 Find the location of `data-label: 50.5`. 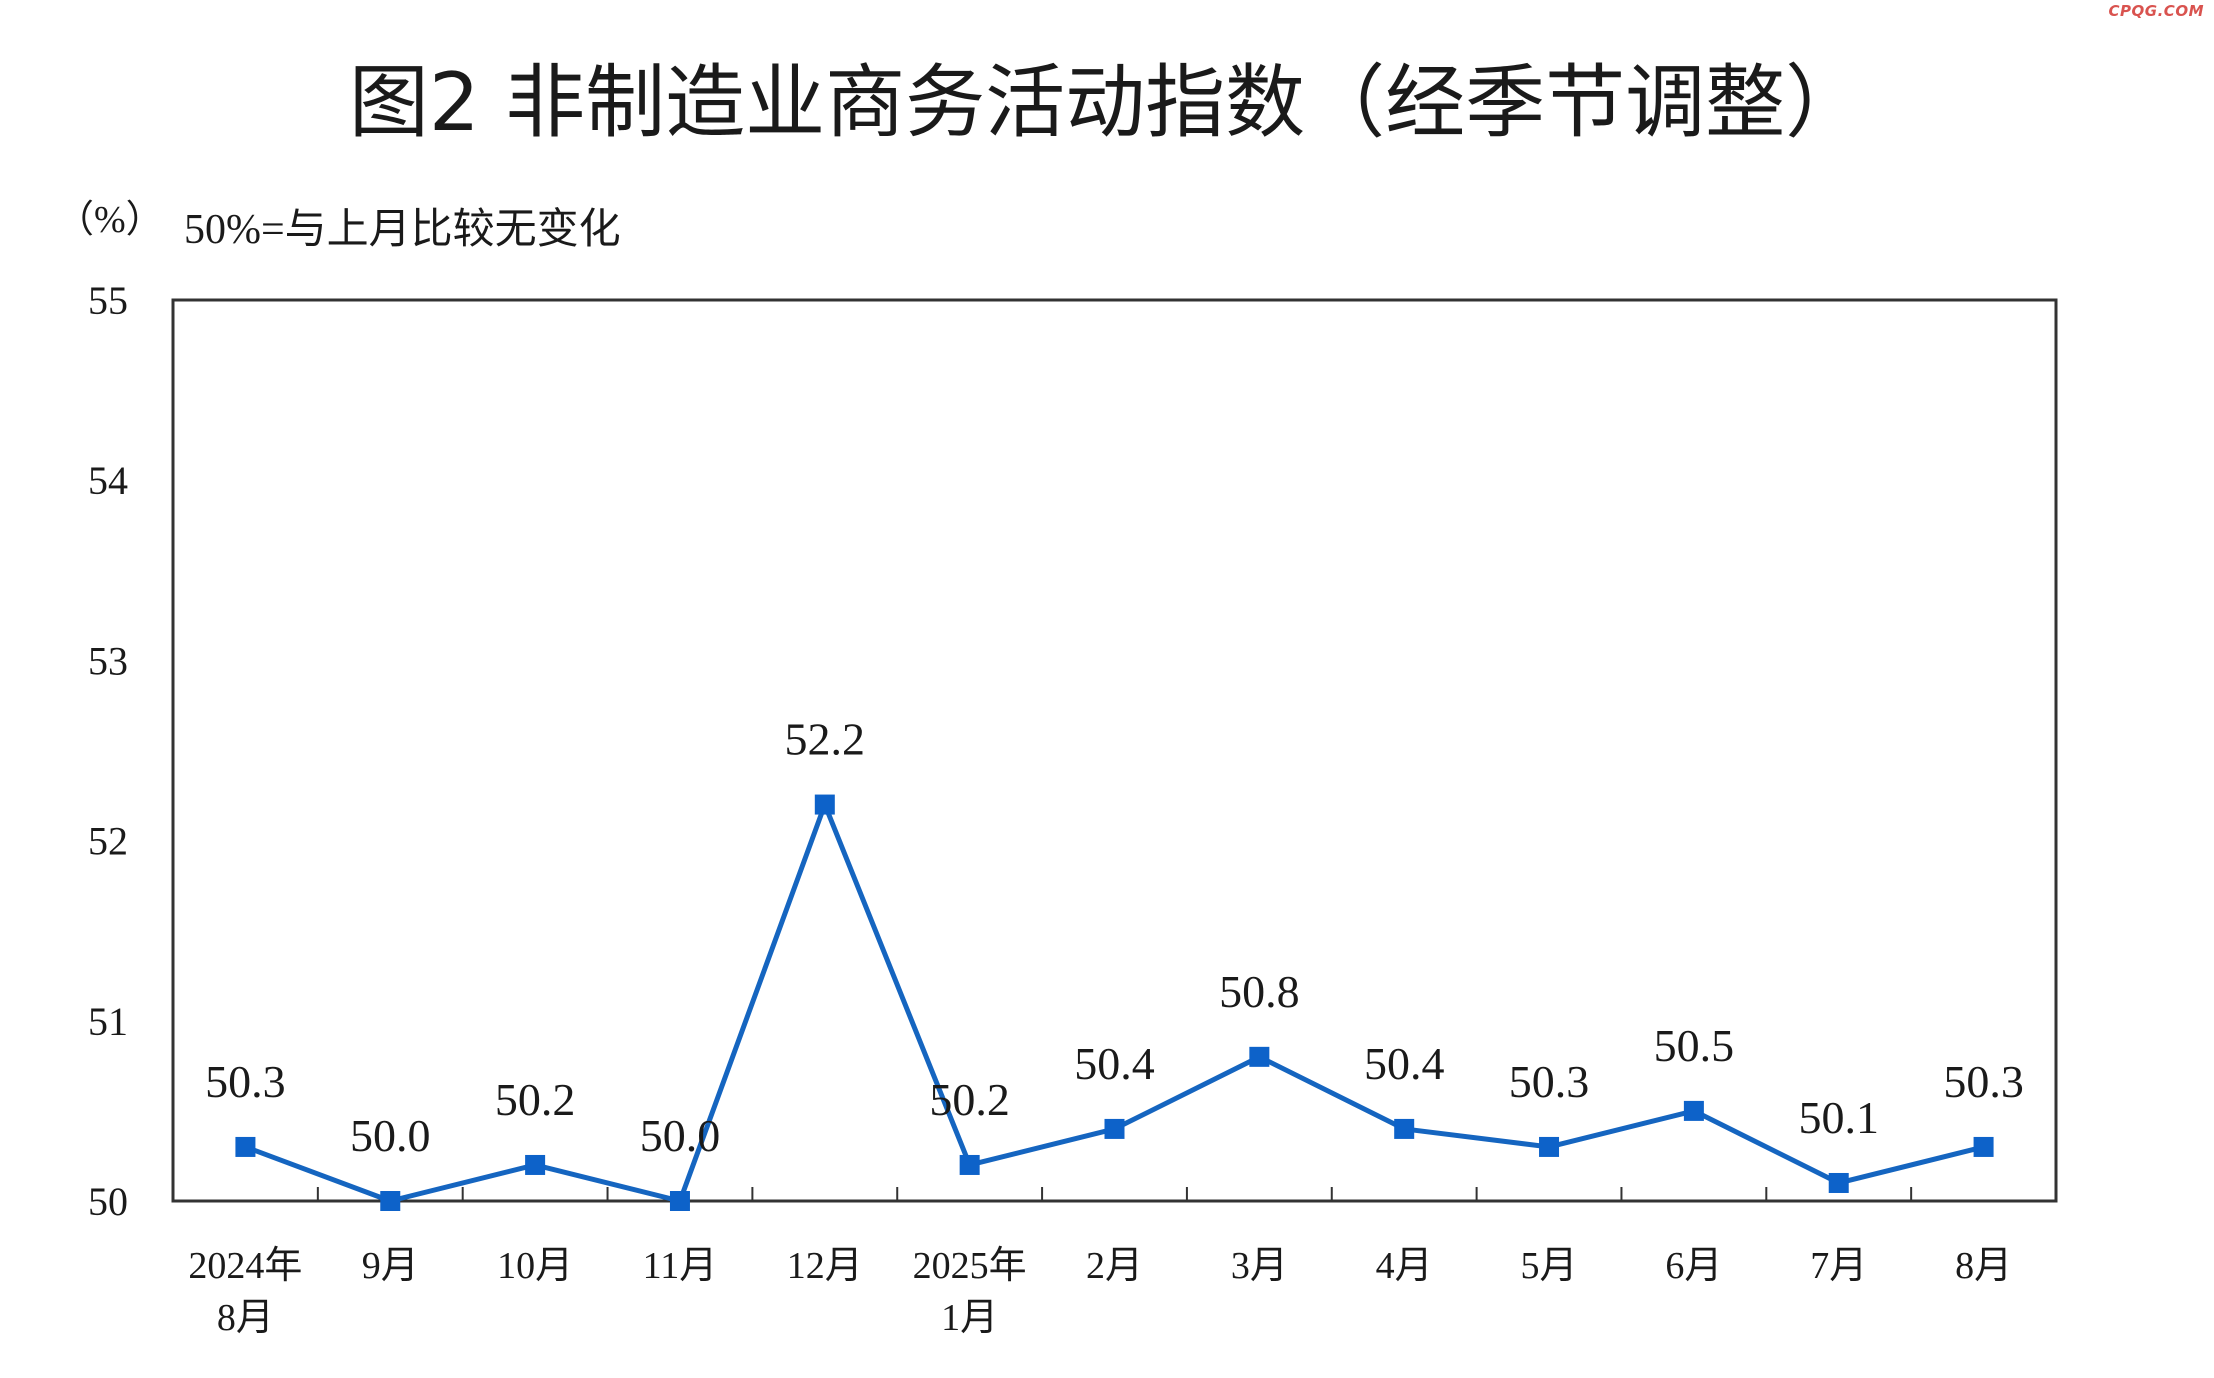

data-label: 50.5 is located at coordinates (1694, 1045).